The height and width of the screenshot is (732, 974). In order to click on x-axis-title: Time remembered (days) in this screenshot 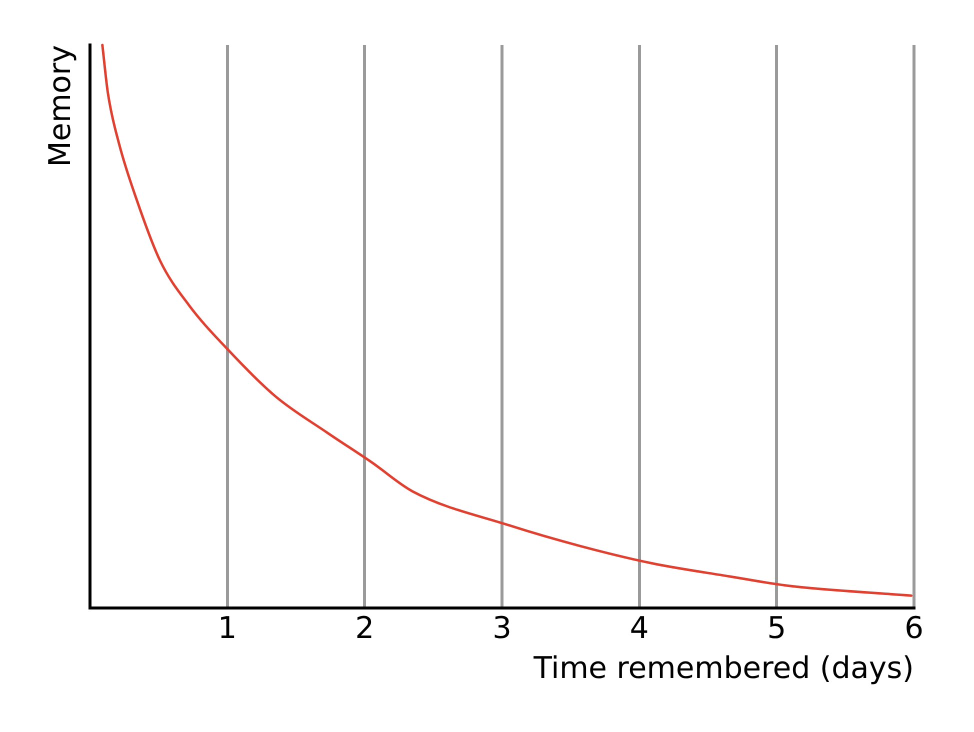, I will do `click(723, 668)`.